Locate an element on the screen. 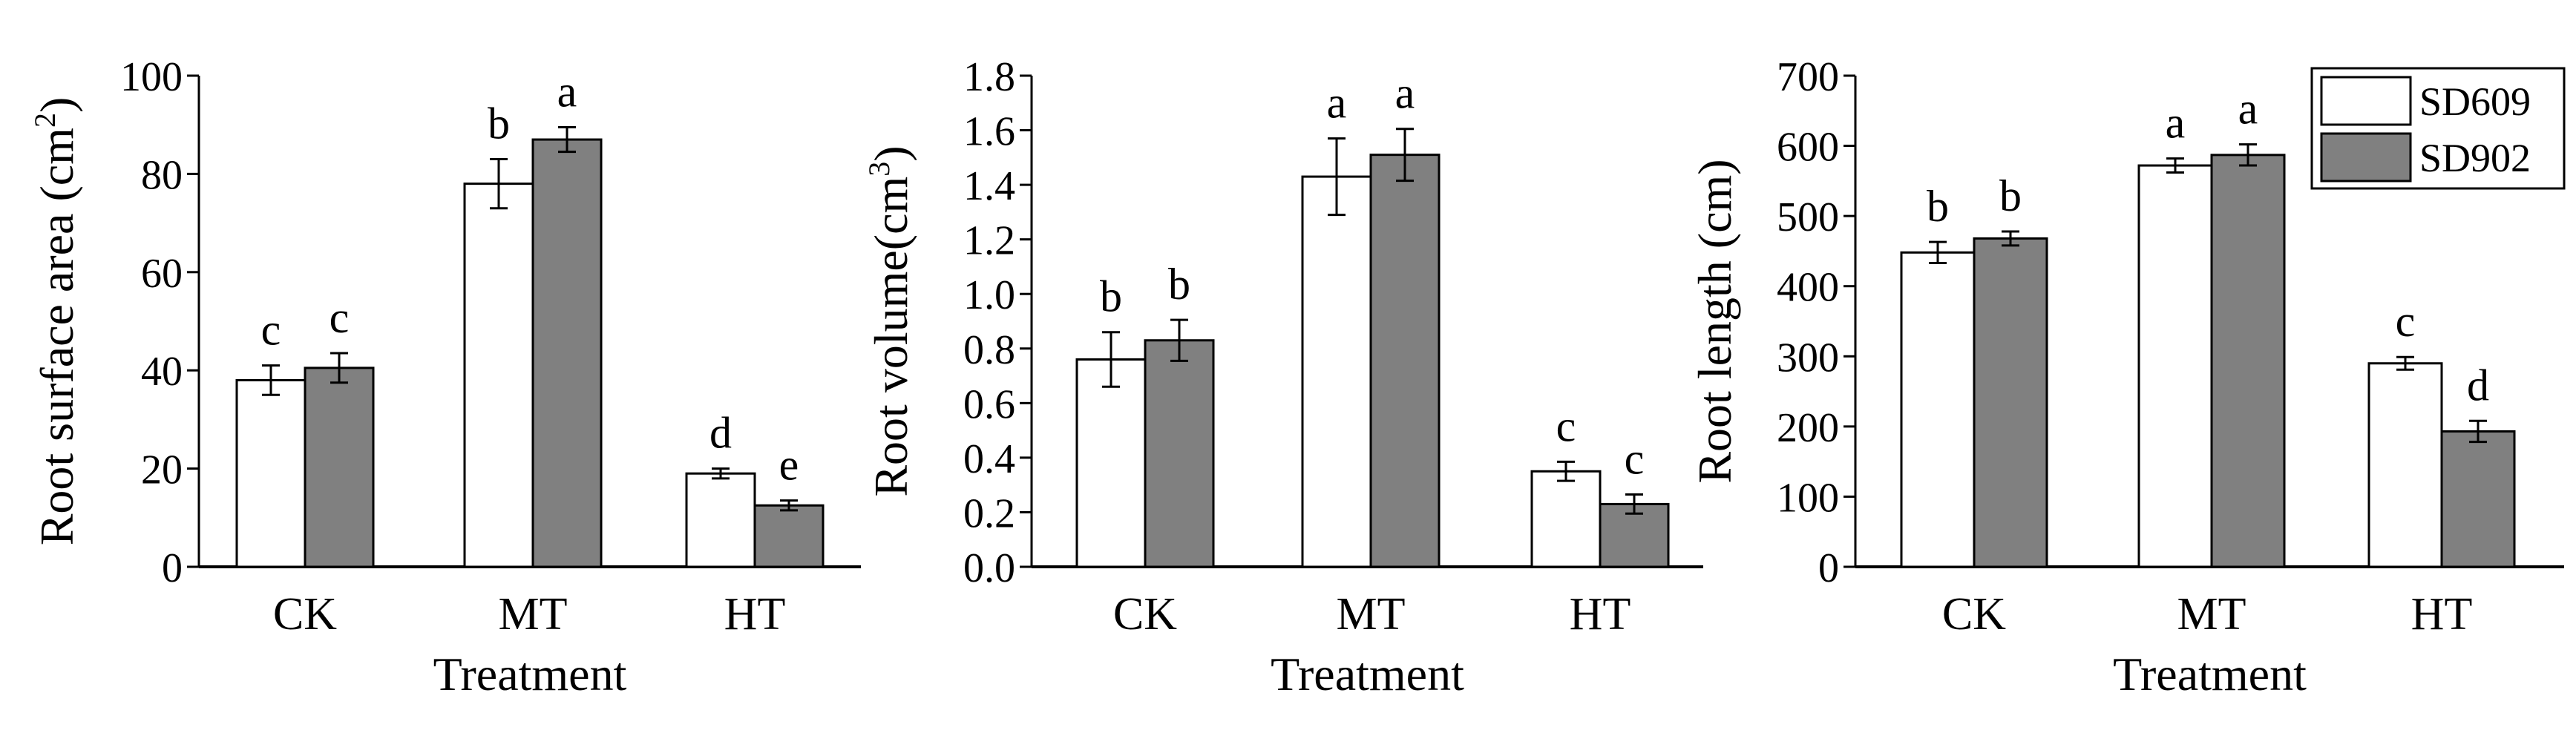 This screenshot has height=733, width=2576. y-tick-label: 1.6 is located at coordinates (989, 132).